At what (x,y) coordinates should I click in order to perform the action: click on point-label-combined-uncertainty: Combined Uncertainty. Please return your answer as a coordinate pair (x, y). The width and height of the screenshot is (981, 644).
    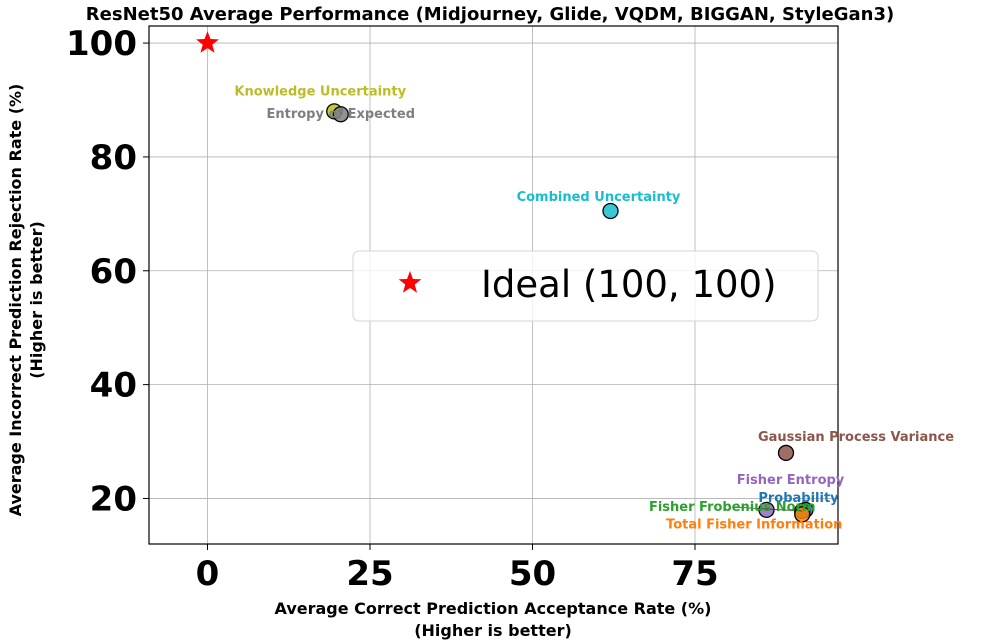
    Looking at the image, I should click on (599, 197).